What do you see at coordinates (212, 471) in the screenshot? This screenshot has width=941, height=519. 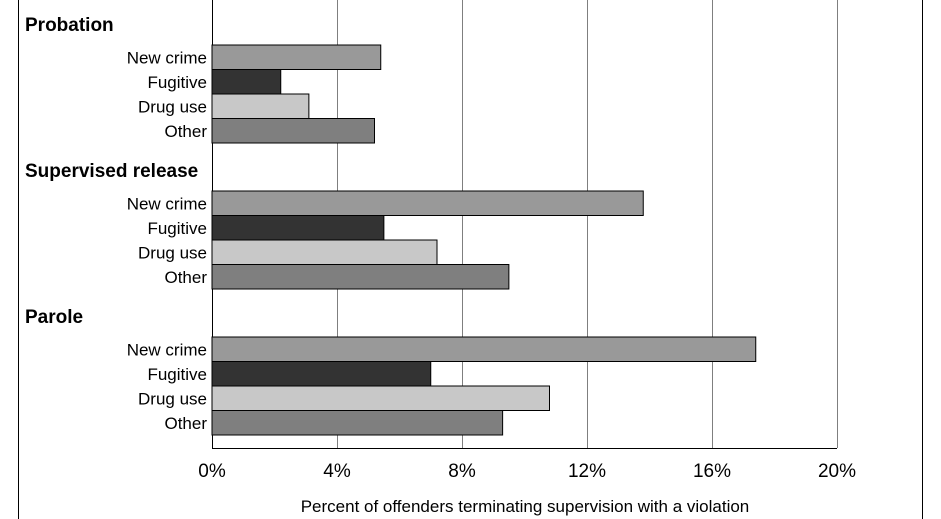 I see `x-tick-label: 0%` at bounding box center [212, 471].